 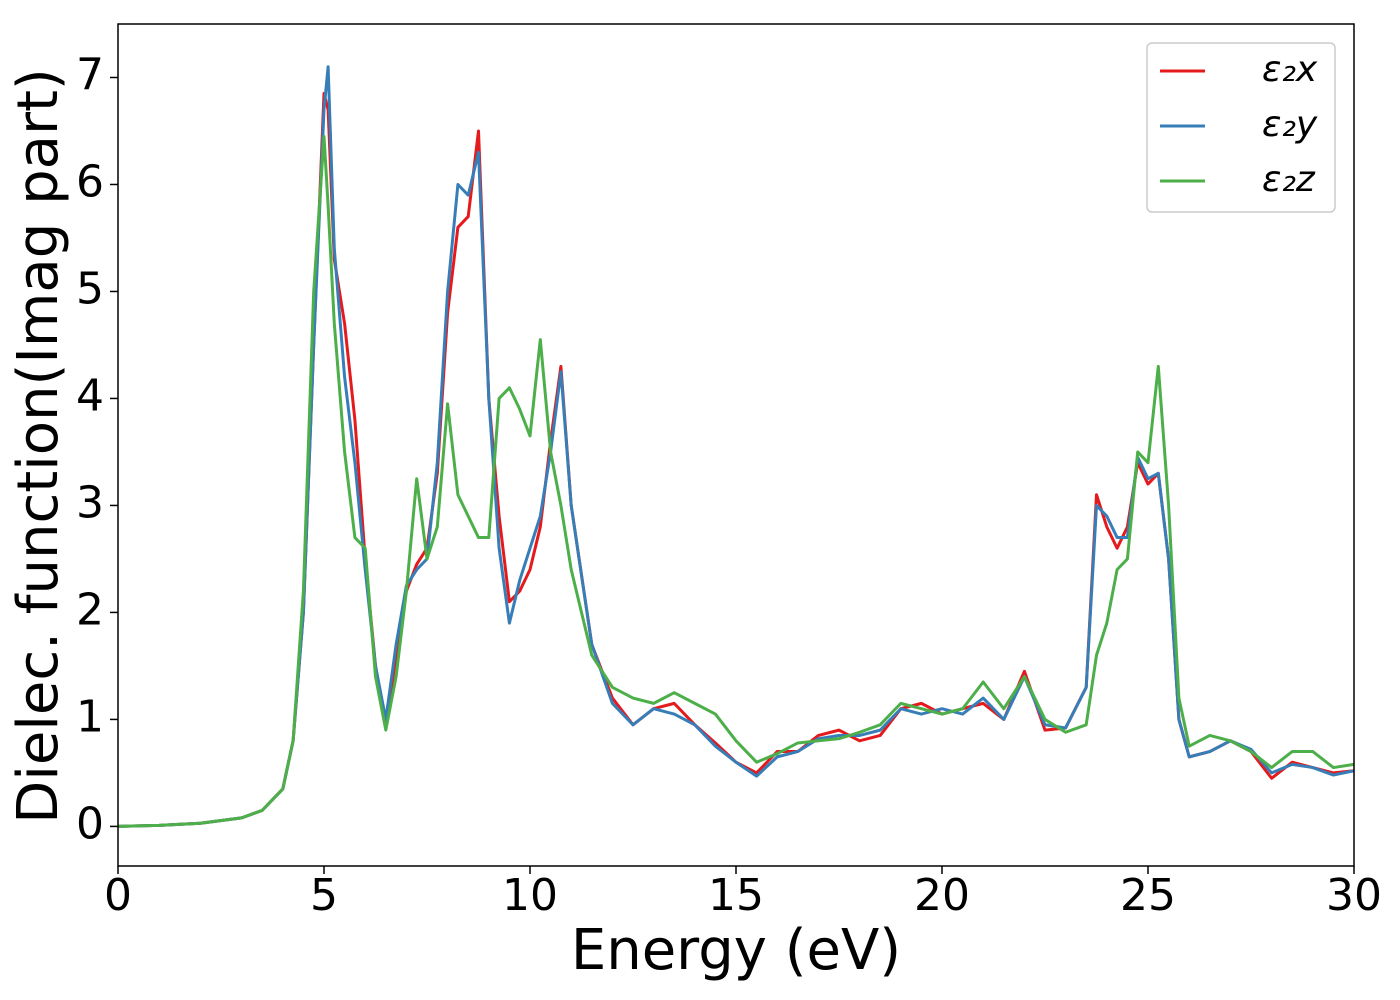 I want to click on legend-label: ε₂z, so click(x=1289, y=179).